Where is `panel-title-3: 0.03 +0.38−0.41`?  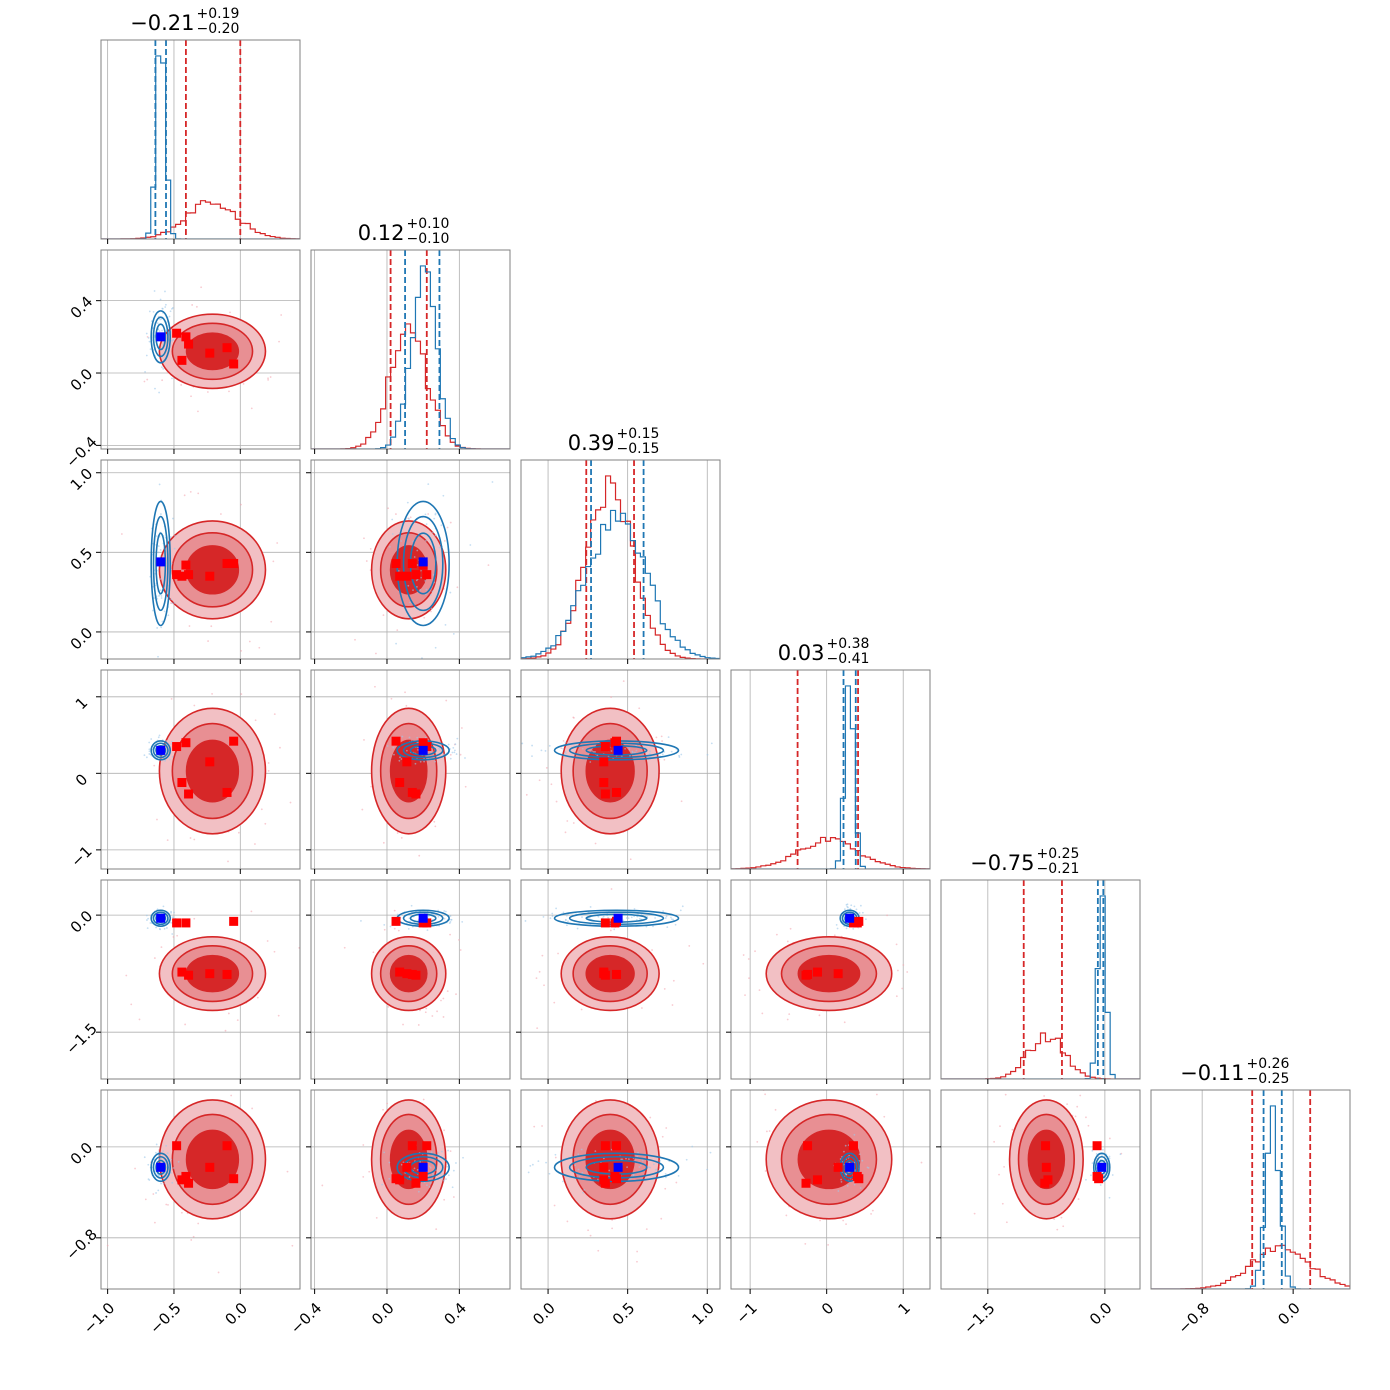 panel-title-3: 0.03 +0.38−0.41 is located at coordinates (824, 651).